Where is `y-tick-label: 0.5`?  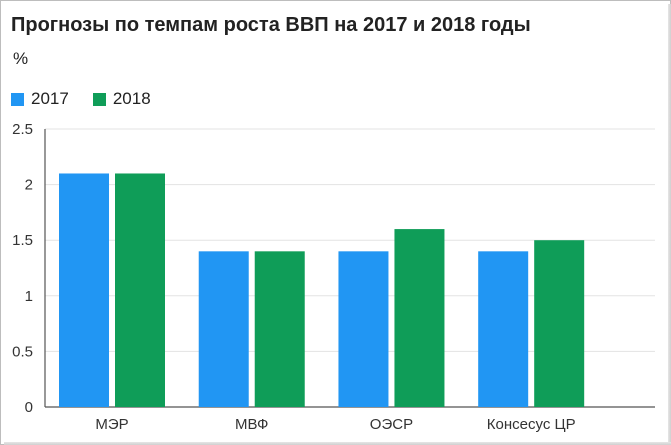 y-tick-label: 0.5 is located at coordinates (22, 351).